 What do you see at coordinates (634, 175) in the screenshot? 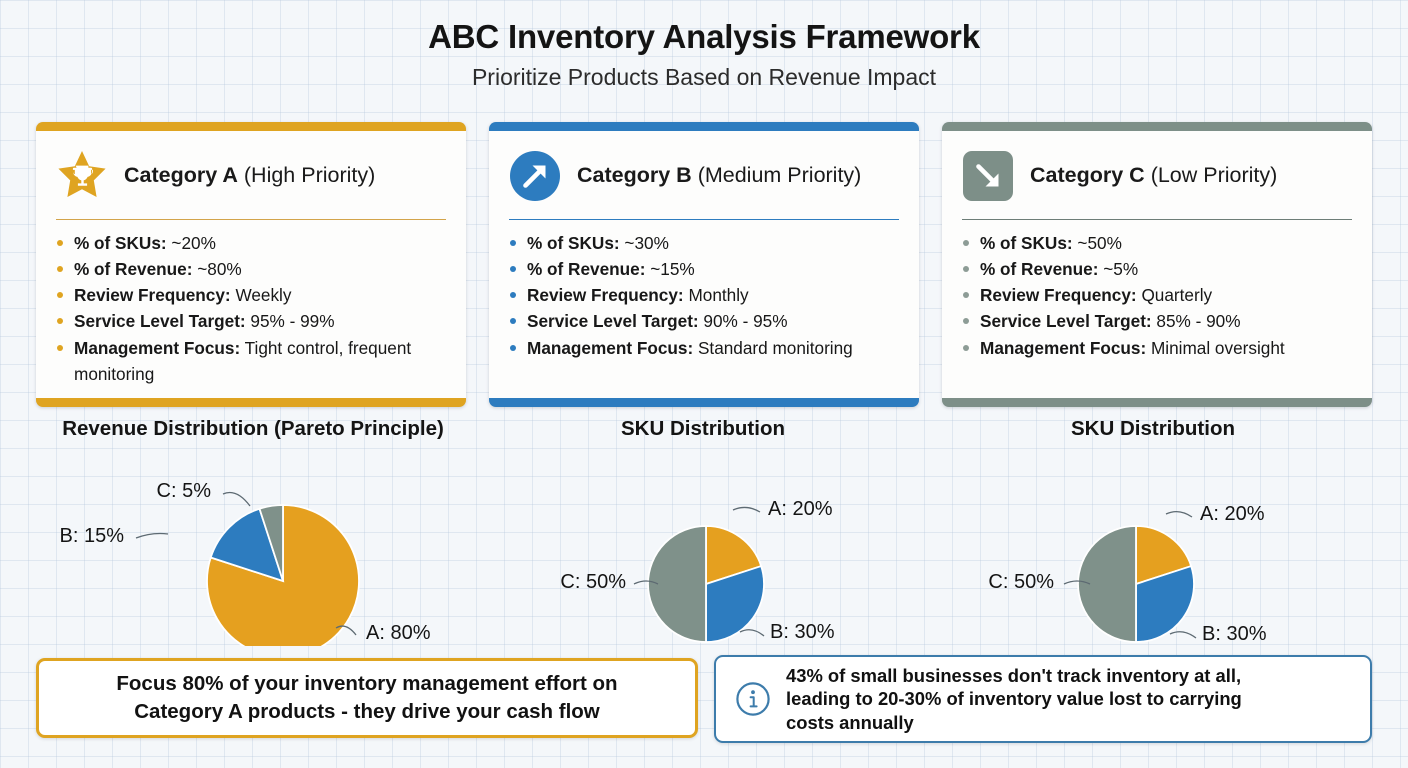
I see `card-name-b: Category B` at bounding box center [634, 175].